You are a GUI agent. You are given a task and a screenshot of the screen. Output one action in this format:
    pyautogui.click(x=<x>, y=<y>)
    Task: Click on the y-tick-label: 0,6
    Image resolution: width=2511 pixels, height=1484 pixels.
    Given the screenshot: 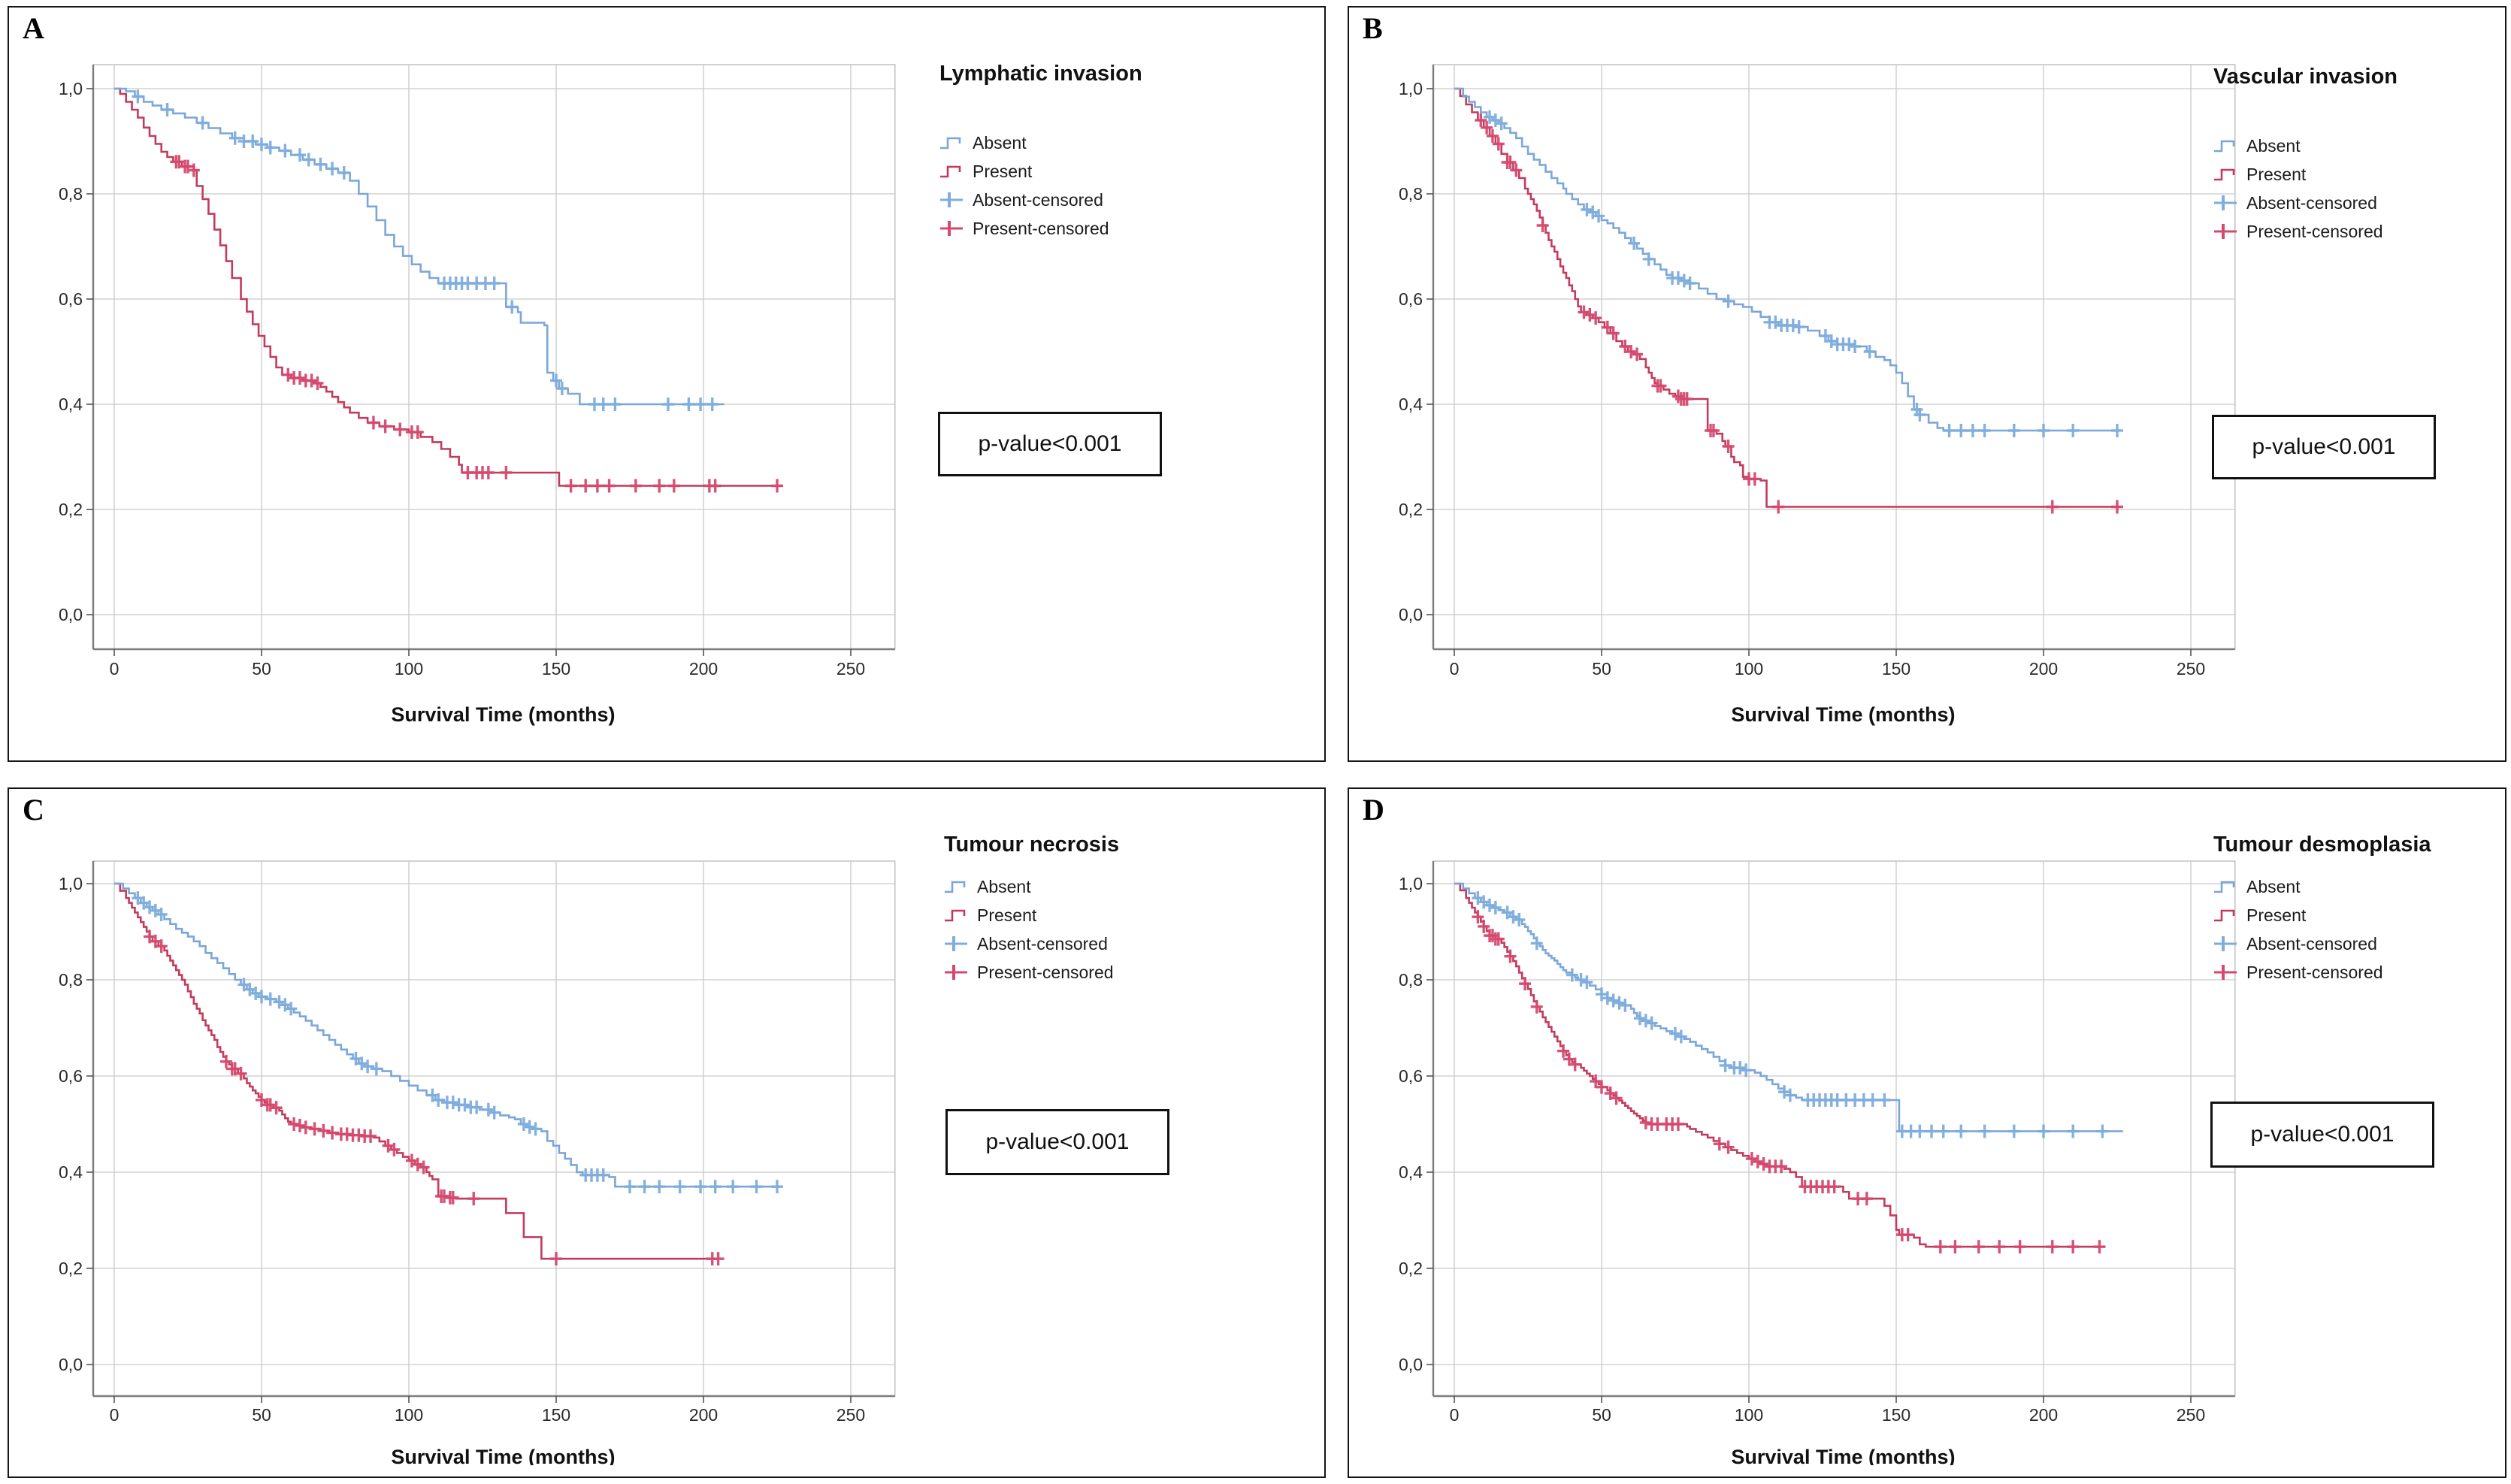 What is the action you would take?
    pyautogui.click(x=71, y=299)
    